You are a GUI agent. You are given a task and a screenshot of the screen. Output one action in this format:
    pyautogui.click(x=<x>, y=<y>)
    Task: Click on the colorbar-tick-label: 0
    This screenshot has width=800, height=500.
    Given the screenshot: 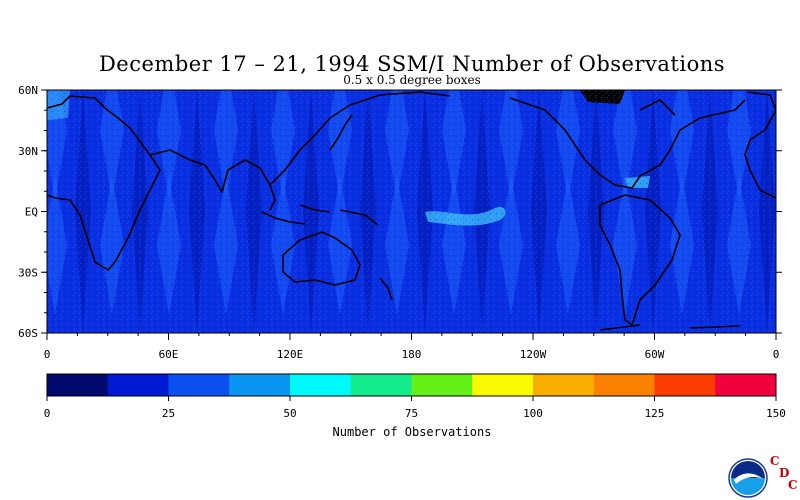 What is the action you would take?
    pyautogui.click(x=47, y=413)
    